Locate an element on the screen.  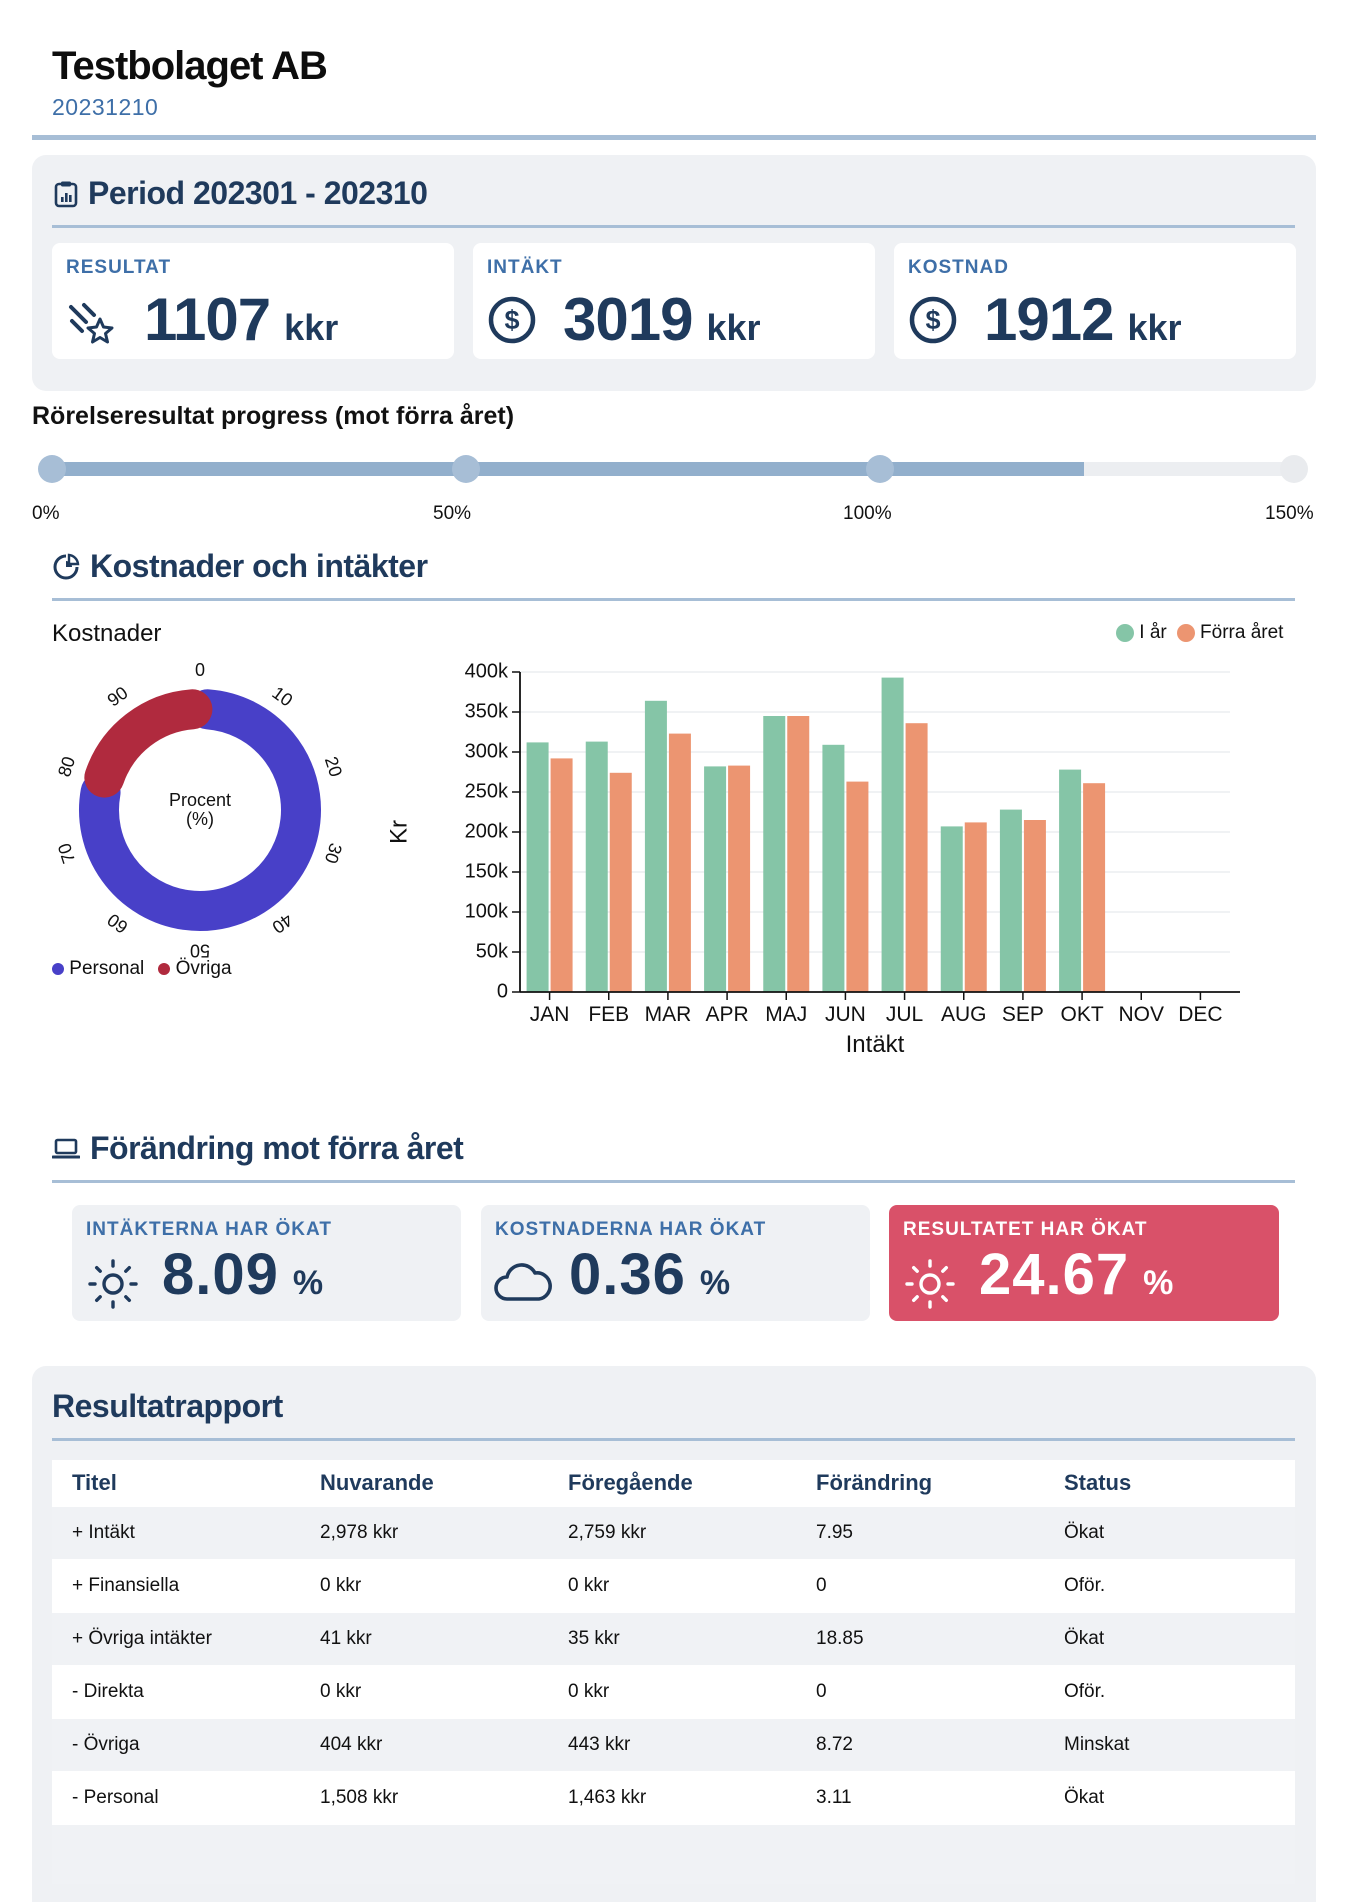
cell-titel: - Direkta is located at coordinates (176, 1691).